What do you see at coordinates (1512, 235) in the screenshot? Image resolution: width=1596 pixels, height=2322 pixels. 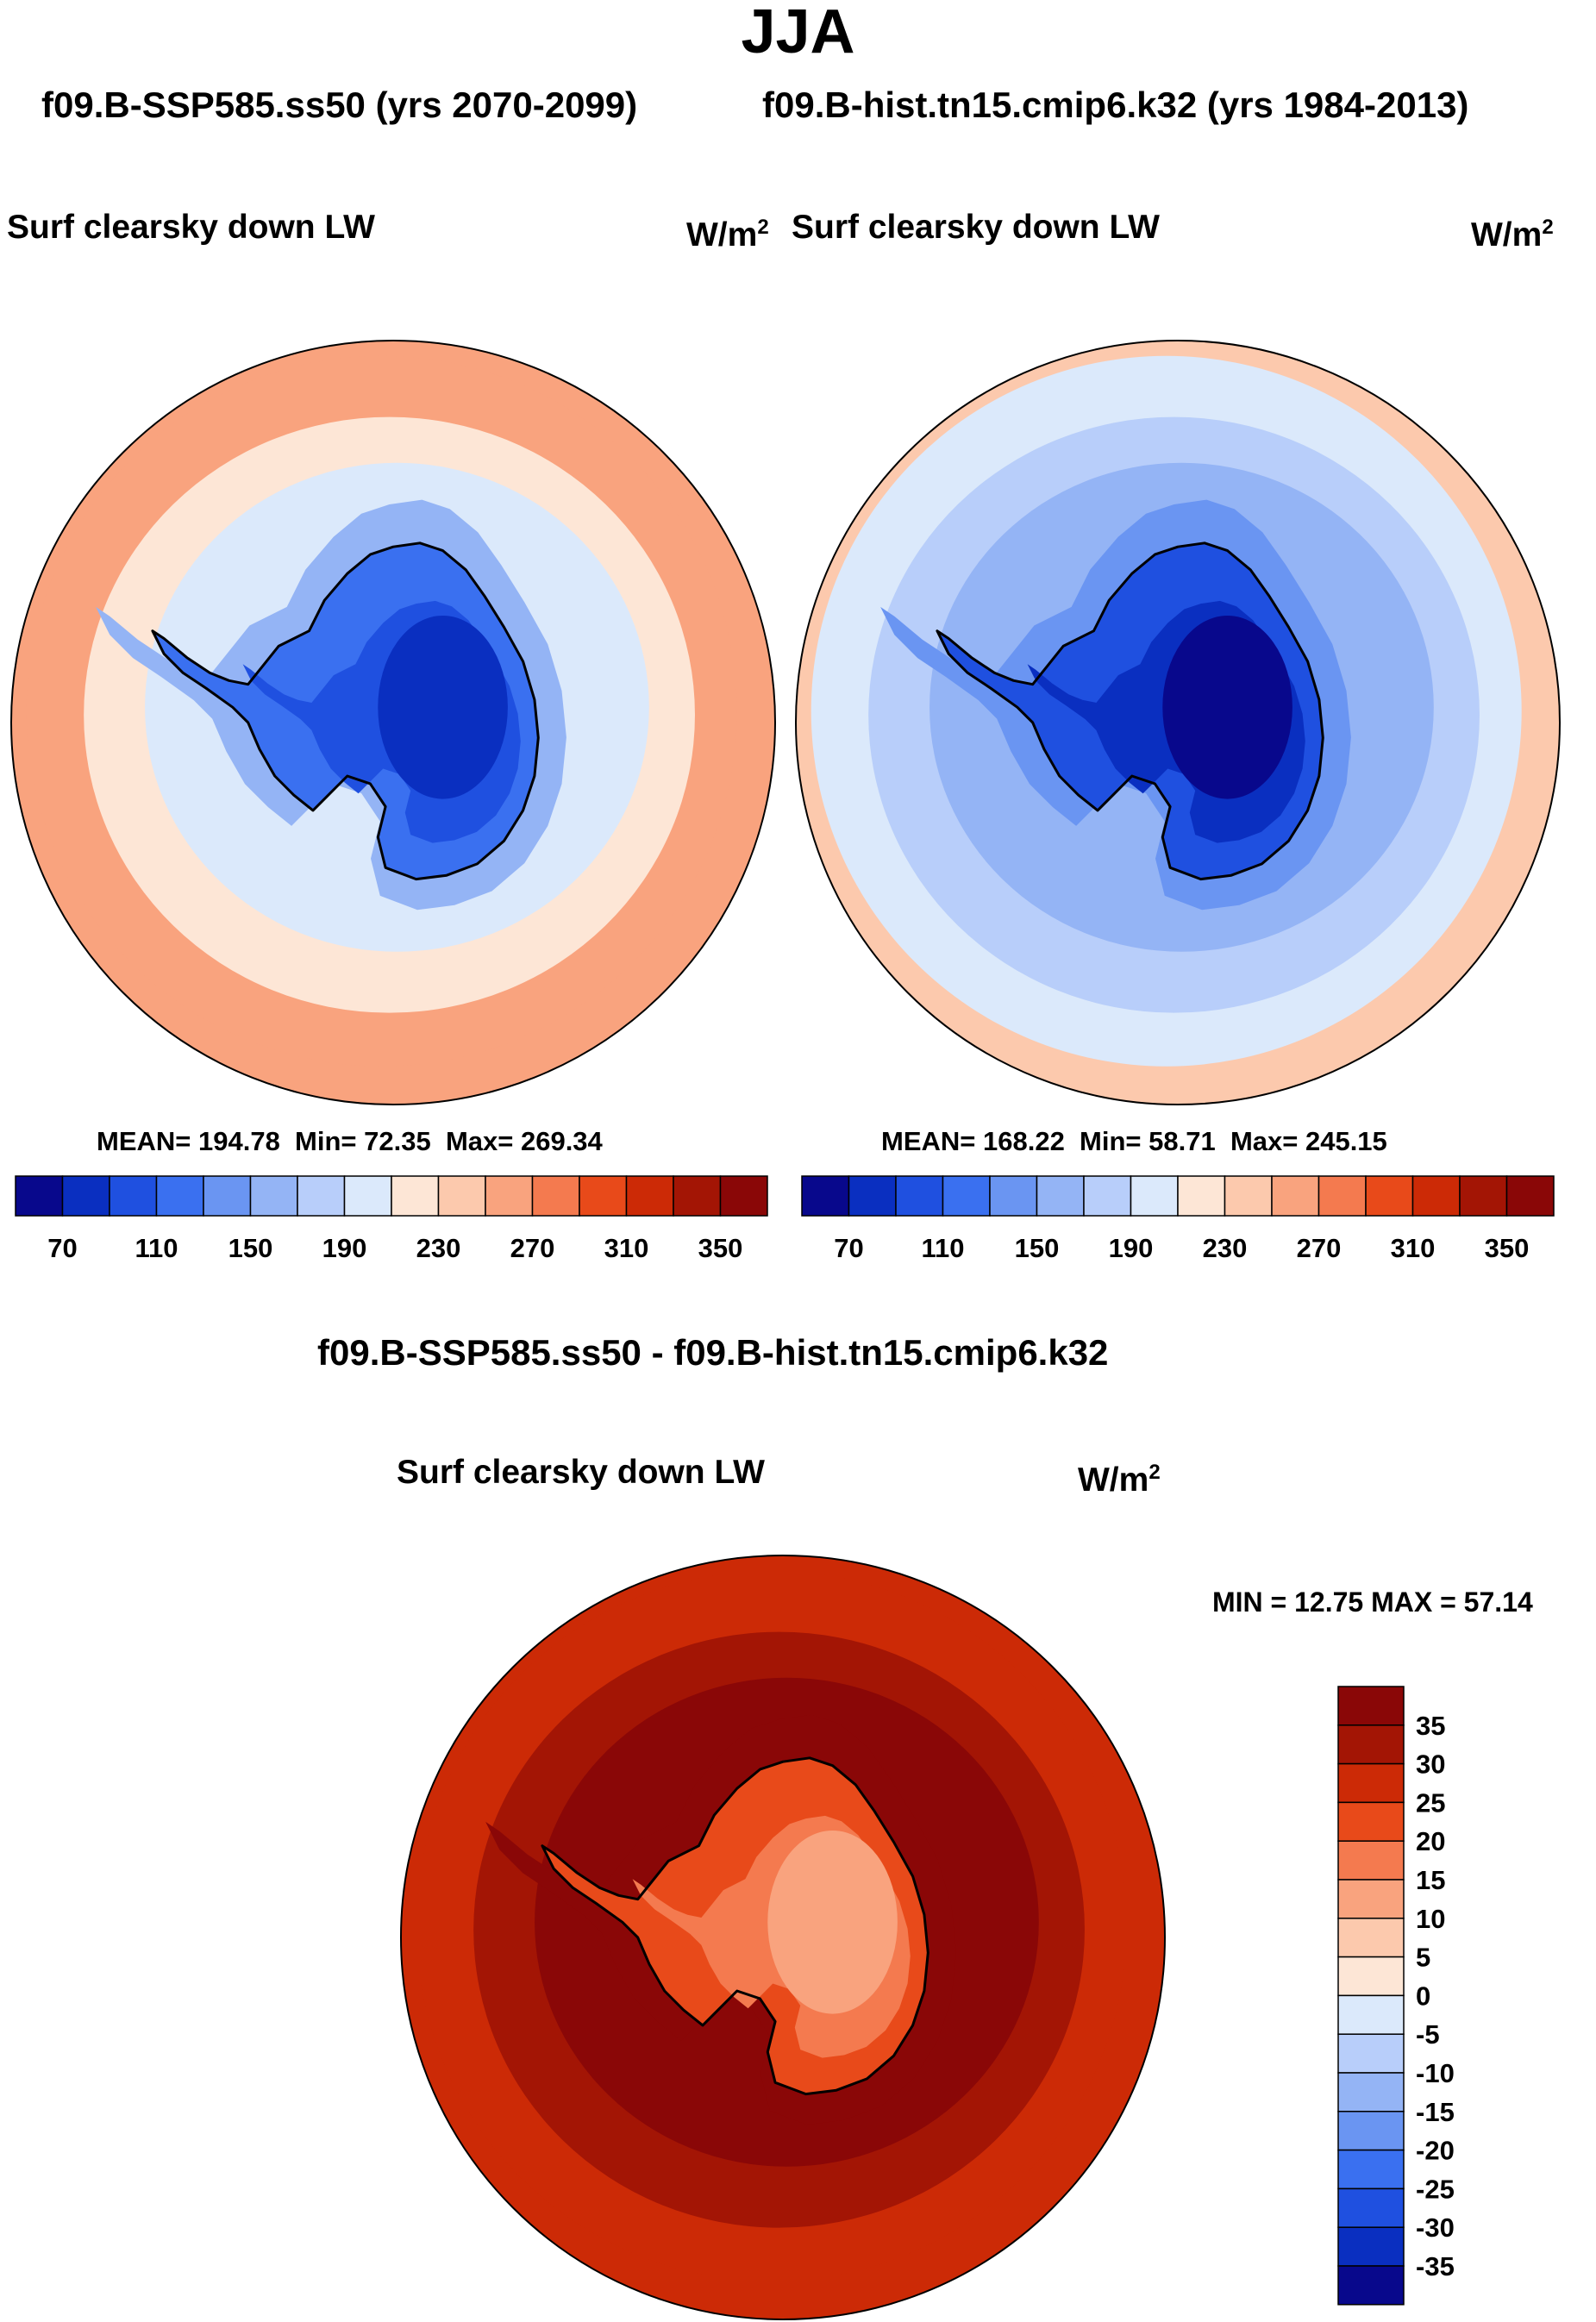 I see `panel2-units: W/m2` at bounding box center [1512, 235].